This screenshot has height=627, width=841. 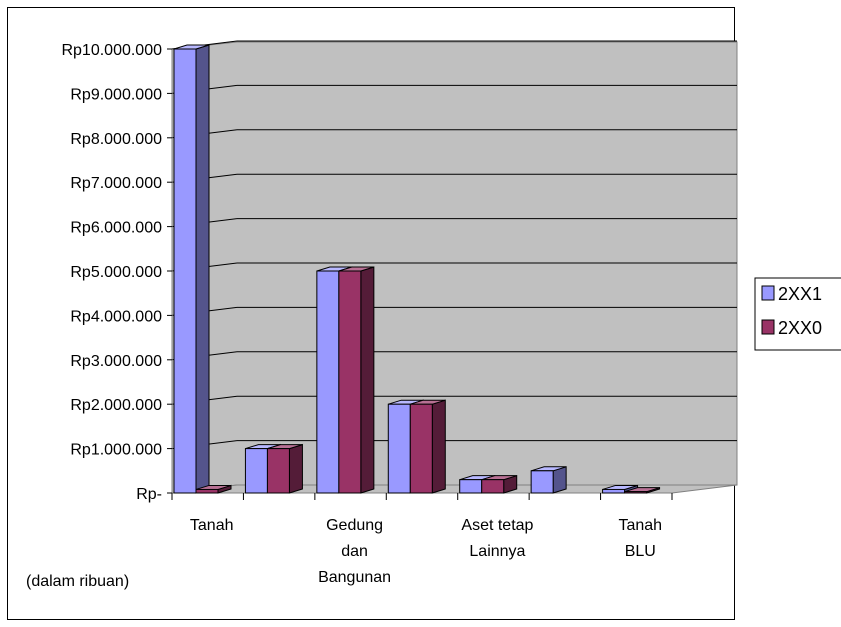 I want to click on y-tick-label: Rp10.000.000, so click(x=111, y=50).